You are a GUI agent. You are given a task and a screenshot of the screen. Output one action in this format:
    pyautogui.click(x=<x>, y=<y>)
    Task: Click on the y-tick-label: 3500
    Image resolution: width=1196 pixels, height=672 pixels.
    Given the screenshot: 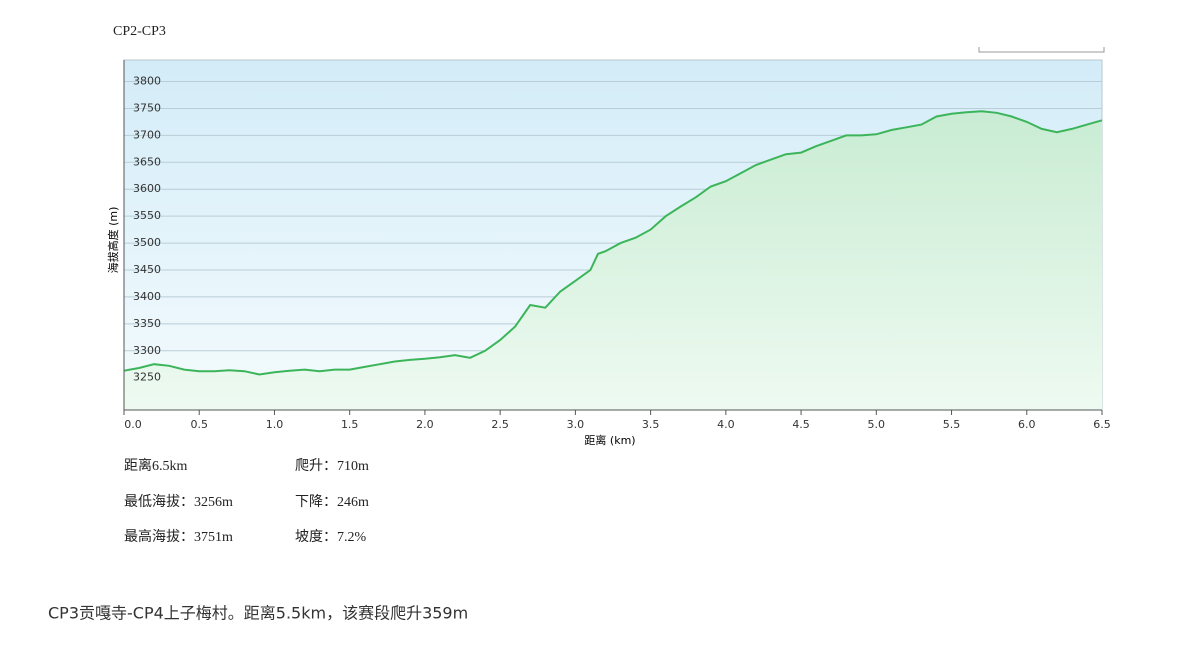 What is the action you would take?
    pyautogui.click(x=147, y=242)
    